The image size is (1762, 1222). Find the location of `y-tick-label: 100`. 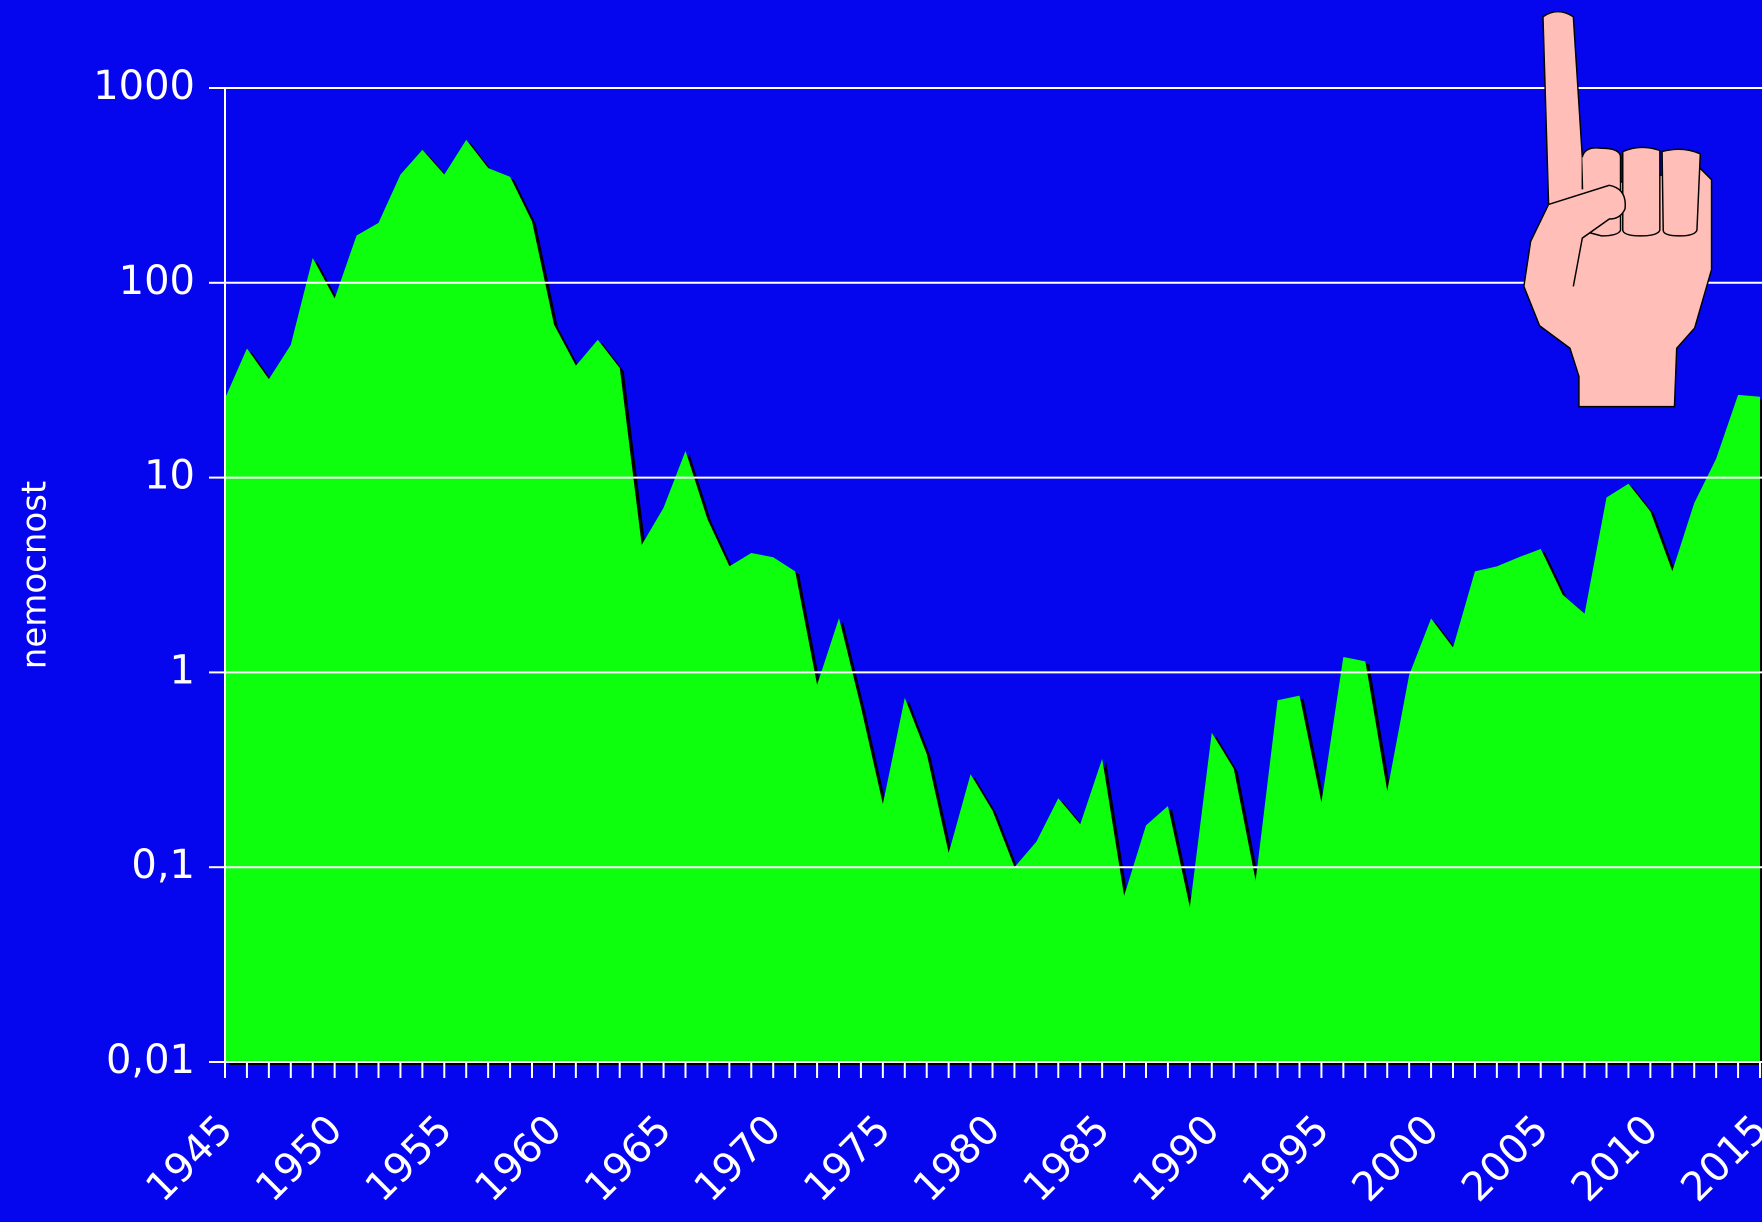

y-tick-label: 100 is located at coordinates (157, 281).